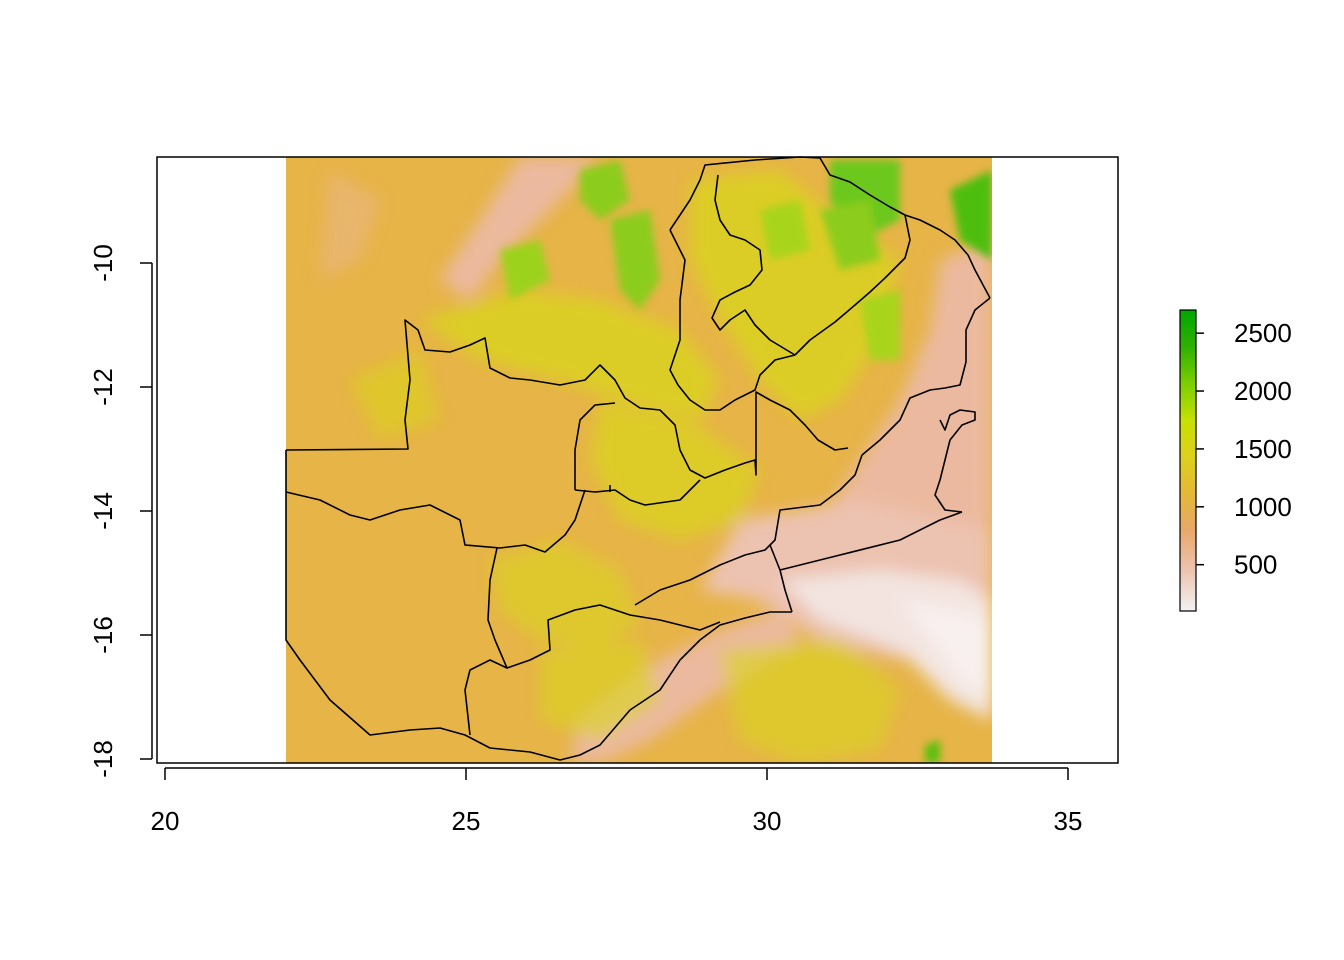 The width and height of the screenshot is (1344, 960). I want to click on x-tick-label: 35, so click(1068, 821).